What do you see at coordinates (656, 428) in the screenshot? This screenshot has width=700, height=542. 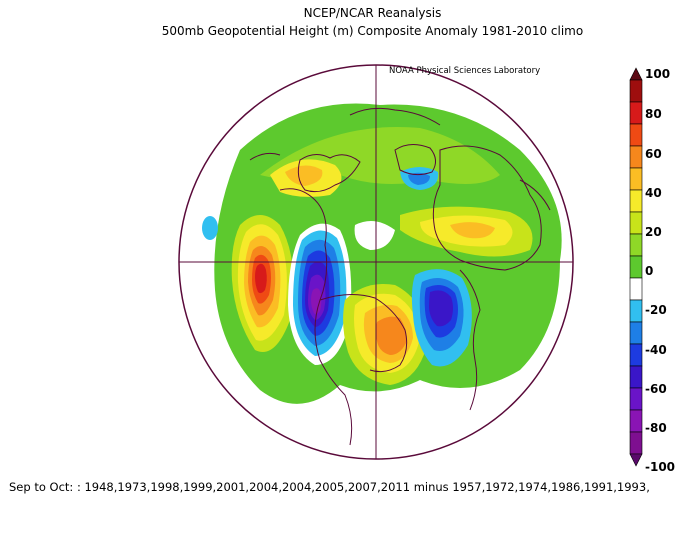 I see `colorbar-tick-label: -80` at bounding box center [656, 428].